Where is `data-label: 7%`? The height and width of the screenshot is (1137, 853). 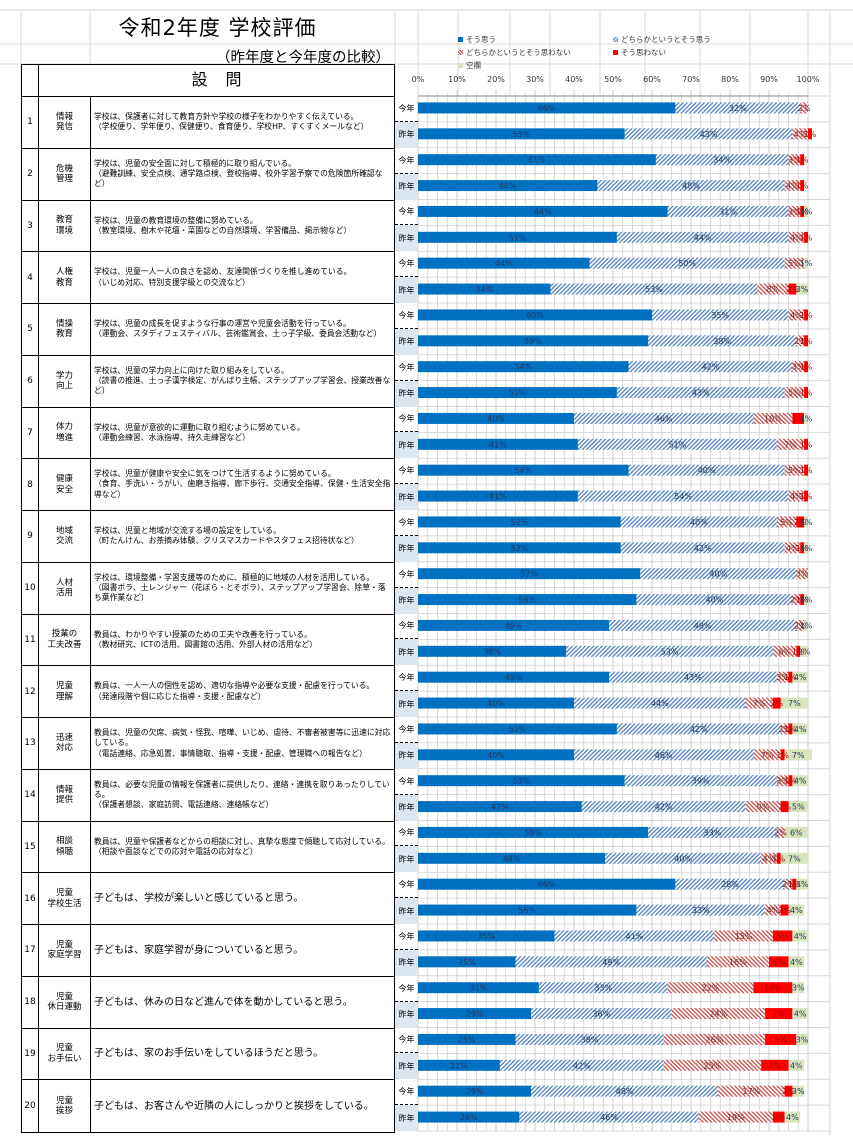 data-label: 7% is located at coordinates (794, 703).